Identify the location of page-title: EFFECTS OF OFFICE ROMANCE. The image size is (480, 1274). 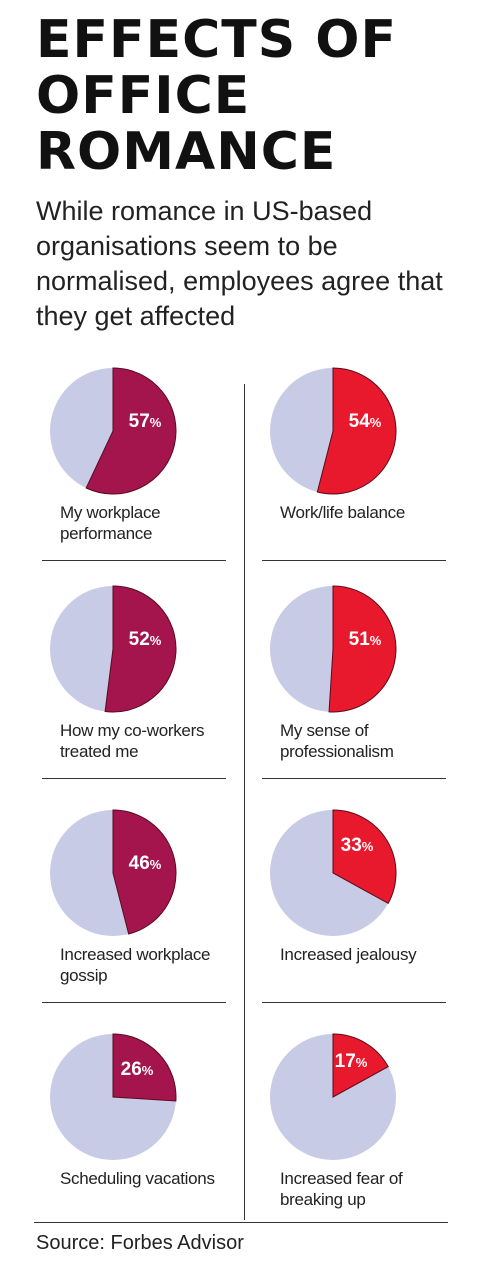
(251, 96).